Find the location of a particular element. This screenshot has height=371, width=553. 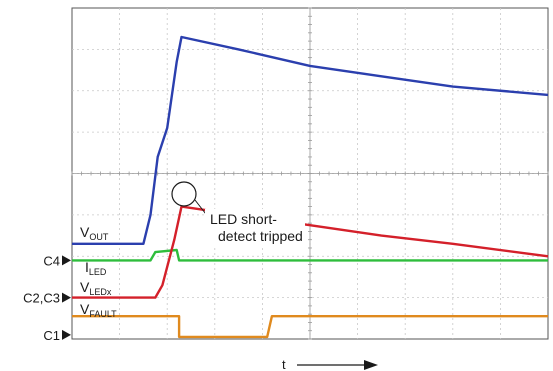

annotation: LED short- detect tripped is located at coordinates (238, 213).